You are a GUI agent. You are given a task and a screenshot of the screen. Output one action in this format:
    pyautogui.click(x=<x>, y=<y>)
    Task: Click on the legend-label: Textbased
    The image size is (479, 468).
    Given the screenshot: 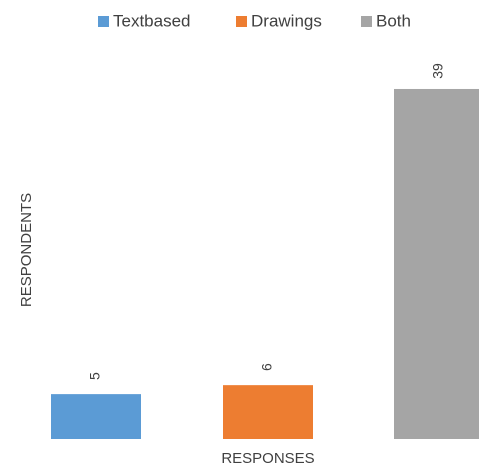 What is the action you would take?
    pyautogui.click(x=152, y=20)
    